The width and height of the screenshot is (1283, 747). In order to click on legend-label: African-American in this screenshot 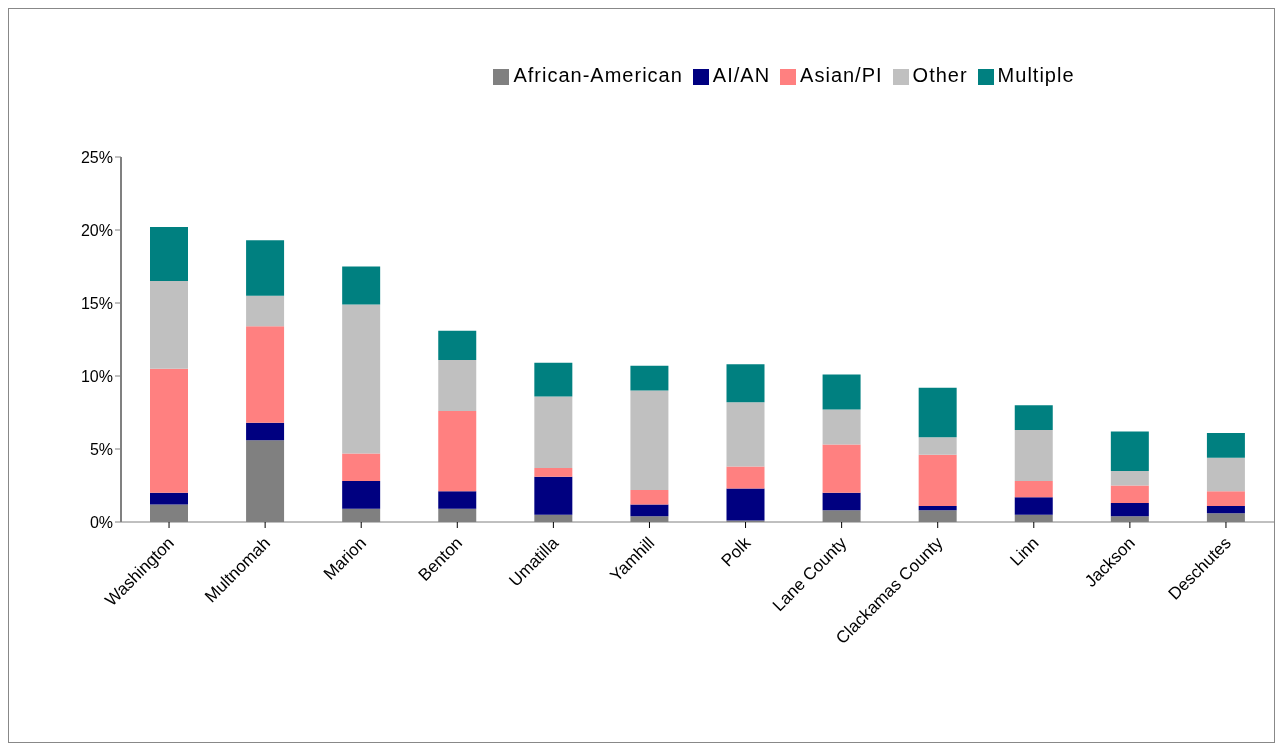, I will do `click(598, 75)`.